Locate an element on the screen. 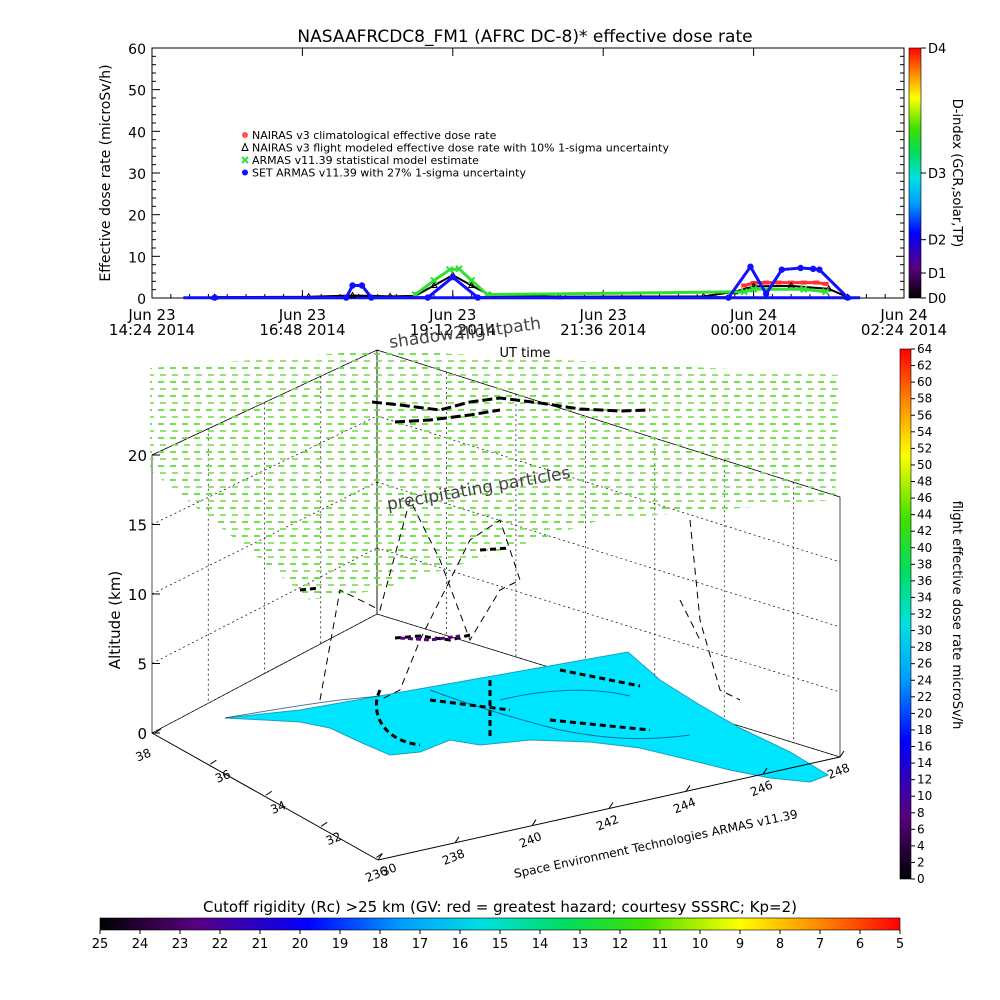 The width and height of the screenshot is (1000, 1000). lon-tick-label: 240 is located at coordinates (530, 840).